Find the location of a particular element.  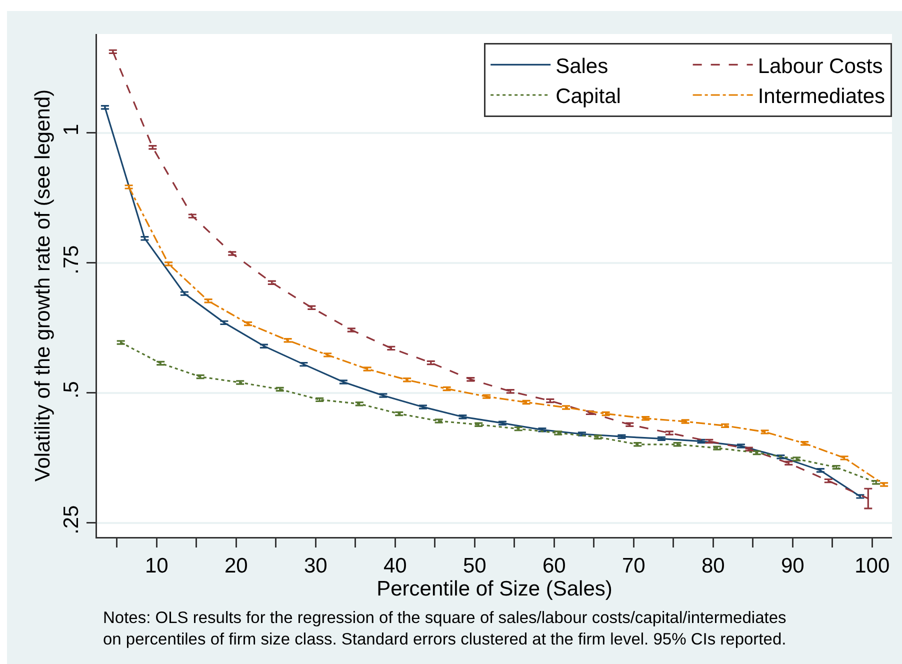

legend-label: Labour Costs is located at coordinates (820, 66).